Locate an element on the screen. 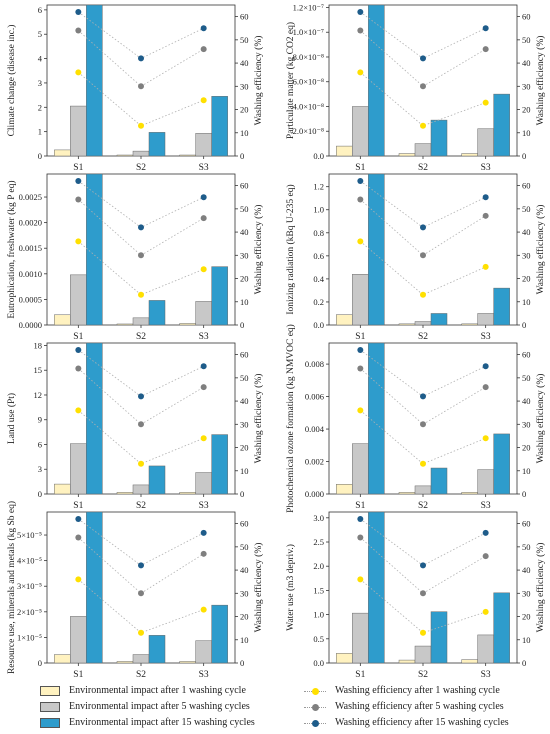 The height and width of the screenshot is (734, 550). y-tick-label: 9 is located at coordinates (40, 420).